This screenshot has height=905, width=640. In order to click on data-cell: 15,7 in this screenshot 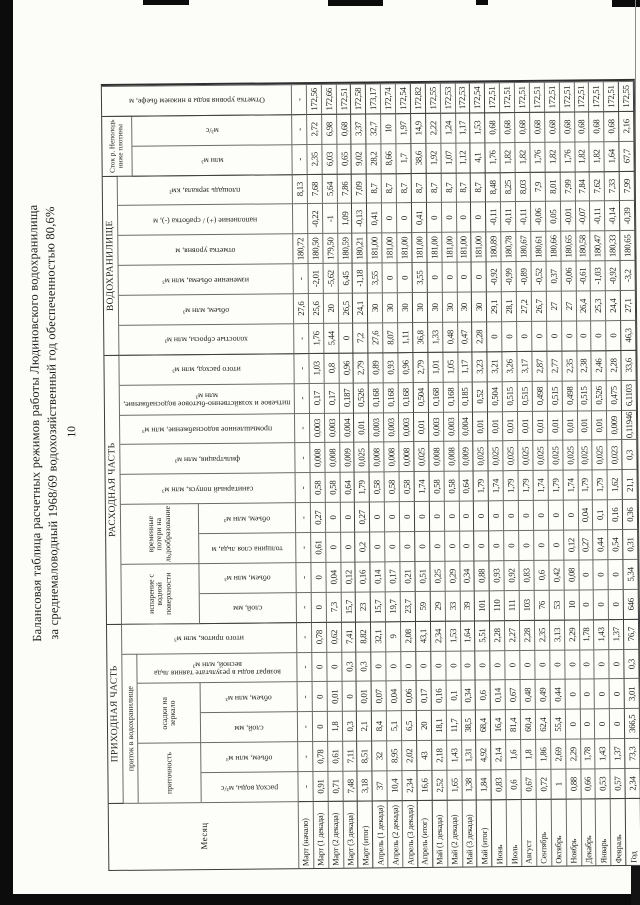, I will do `click(379, 607)`.